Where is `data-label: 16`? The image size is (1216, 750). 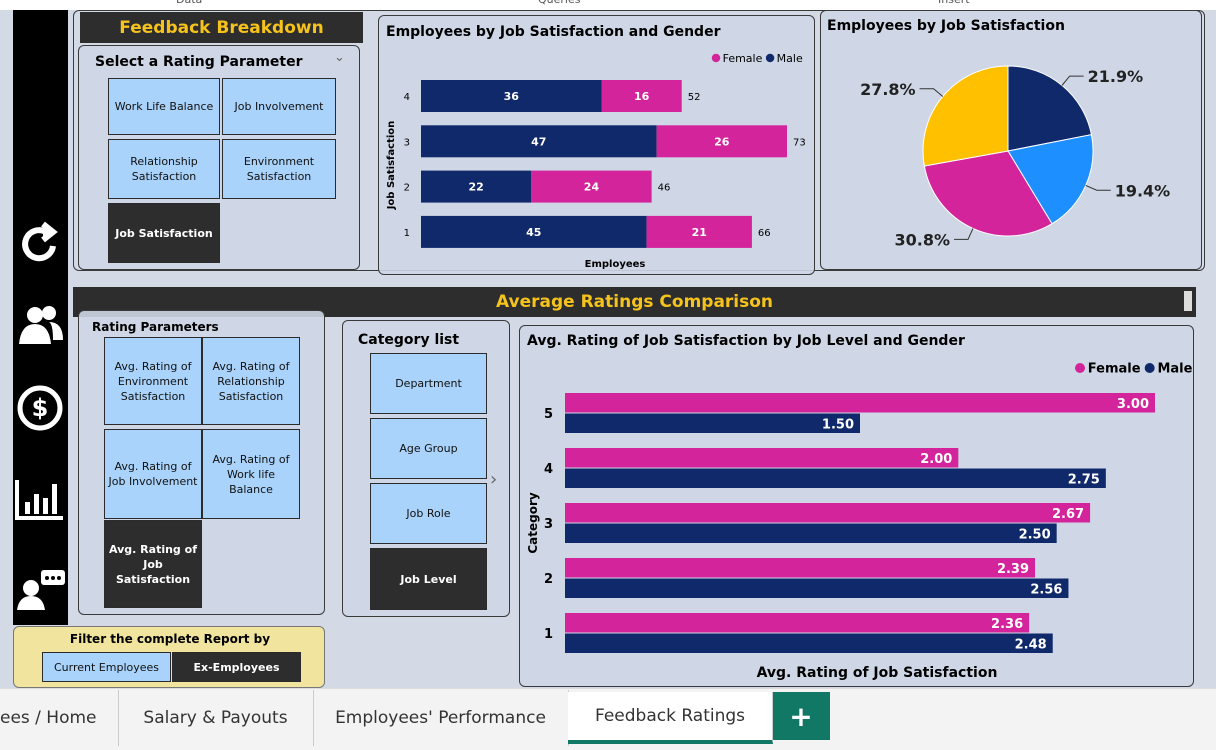
data-label: 16 is located at coordinates (642, 96).